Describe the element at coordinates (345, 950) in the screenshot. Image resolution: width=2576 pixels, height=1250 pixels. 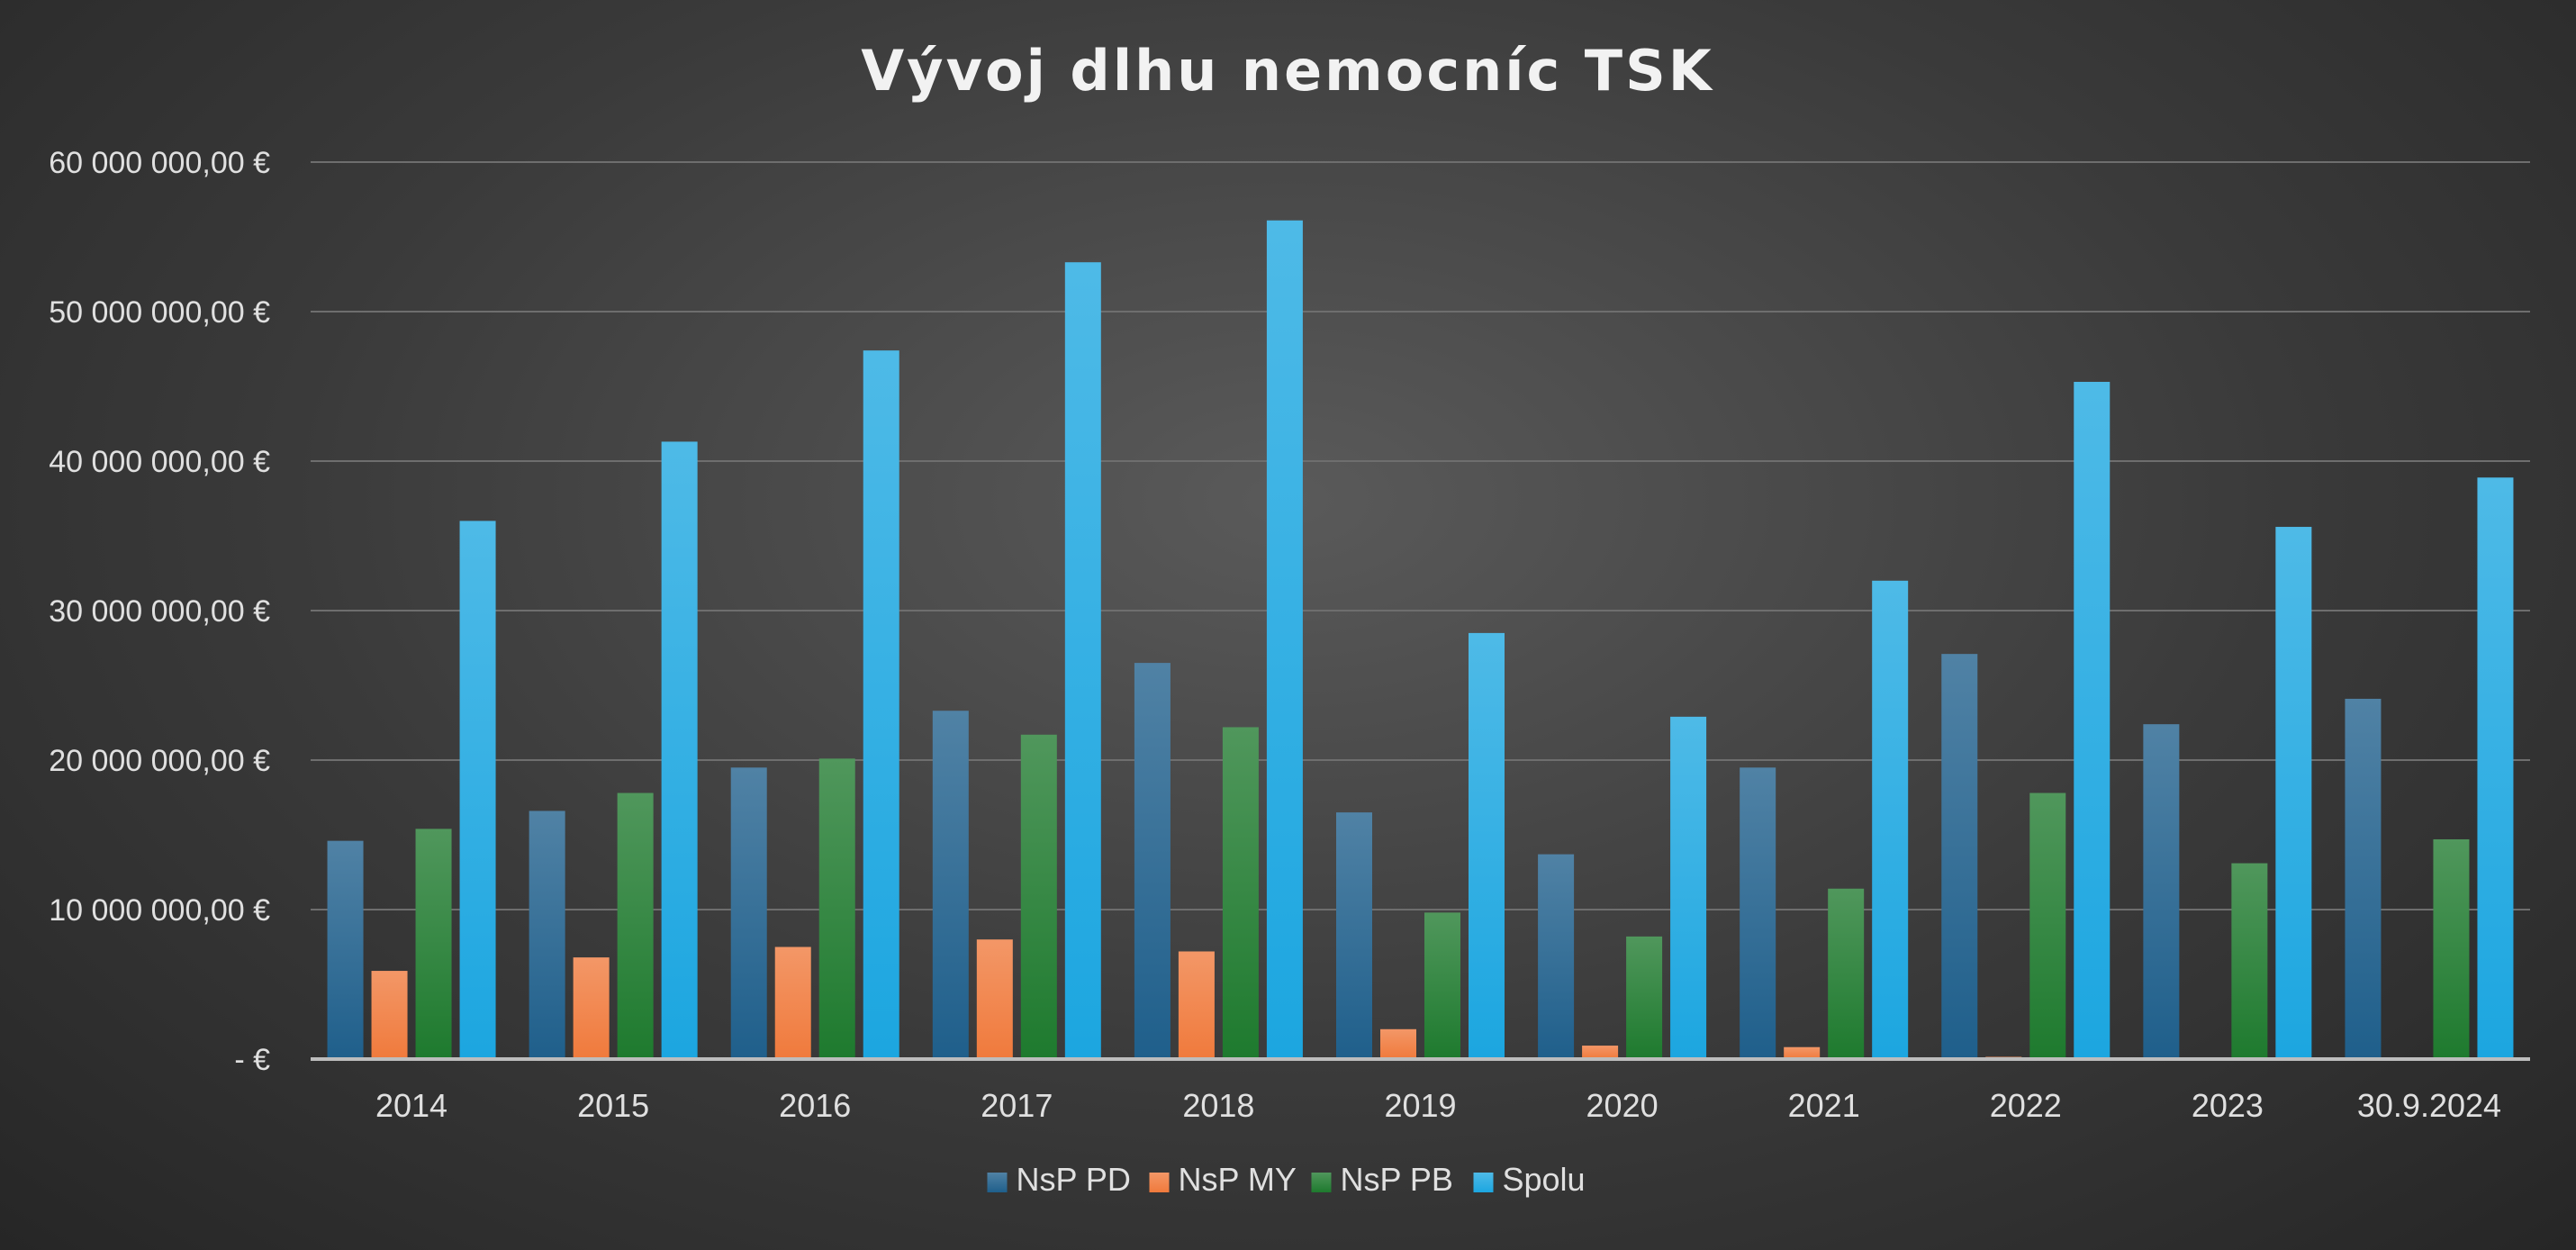
I see `bar-nsp-pd-2014` at that location.